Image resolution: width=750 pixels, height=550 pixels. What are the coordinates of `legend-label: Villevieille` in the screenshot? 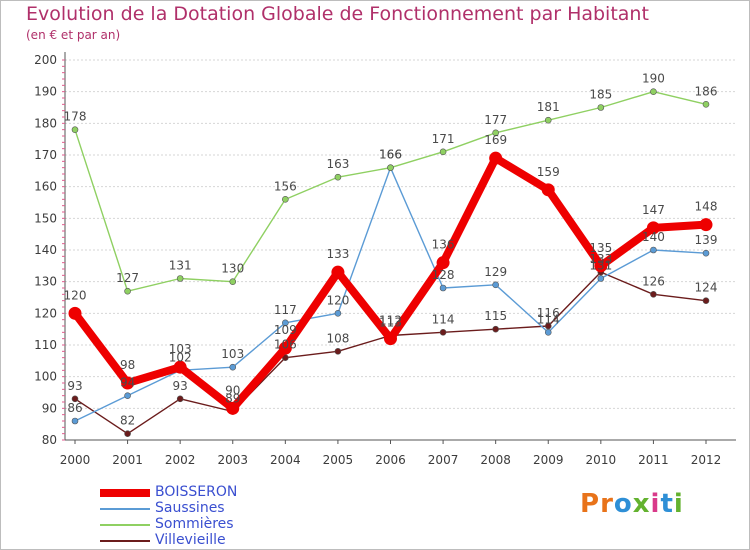 It's located at (190, 540).